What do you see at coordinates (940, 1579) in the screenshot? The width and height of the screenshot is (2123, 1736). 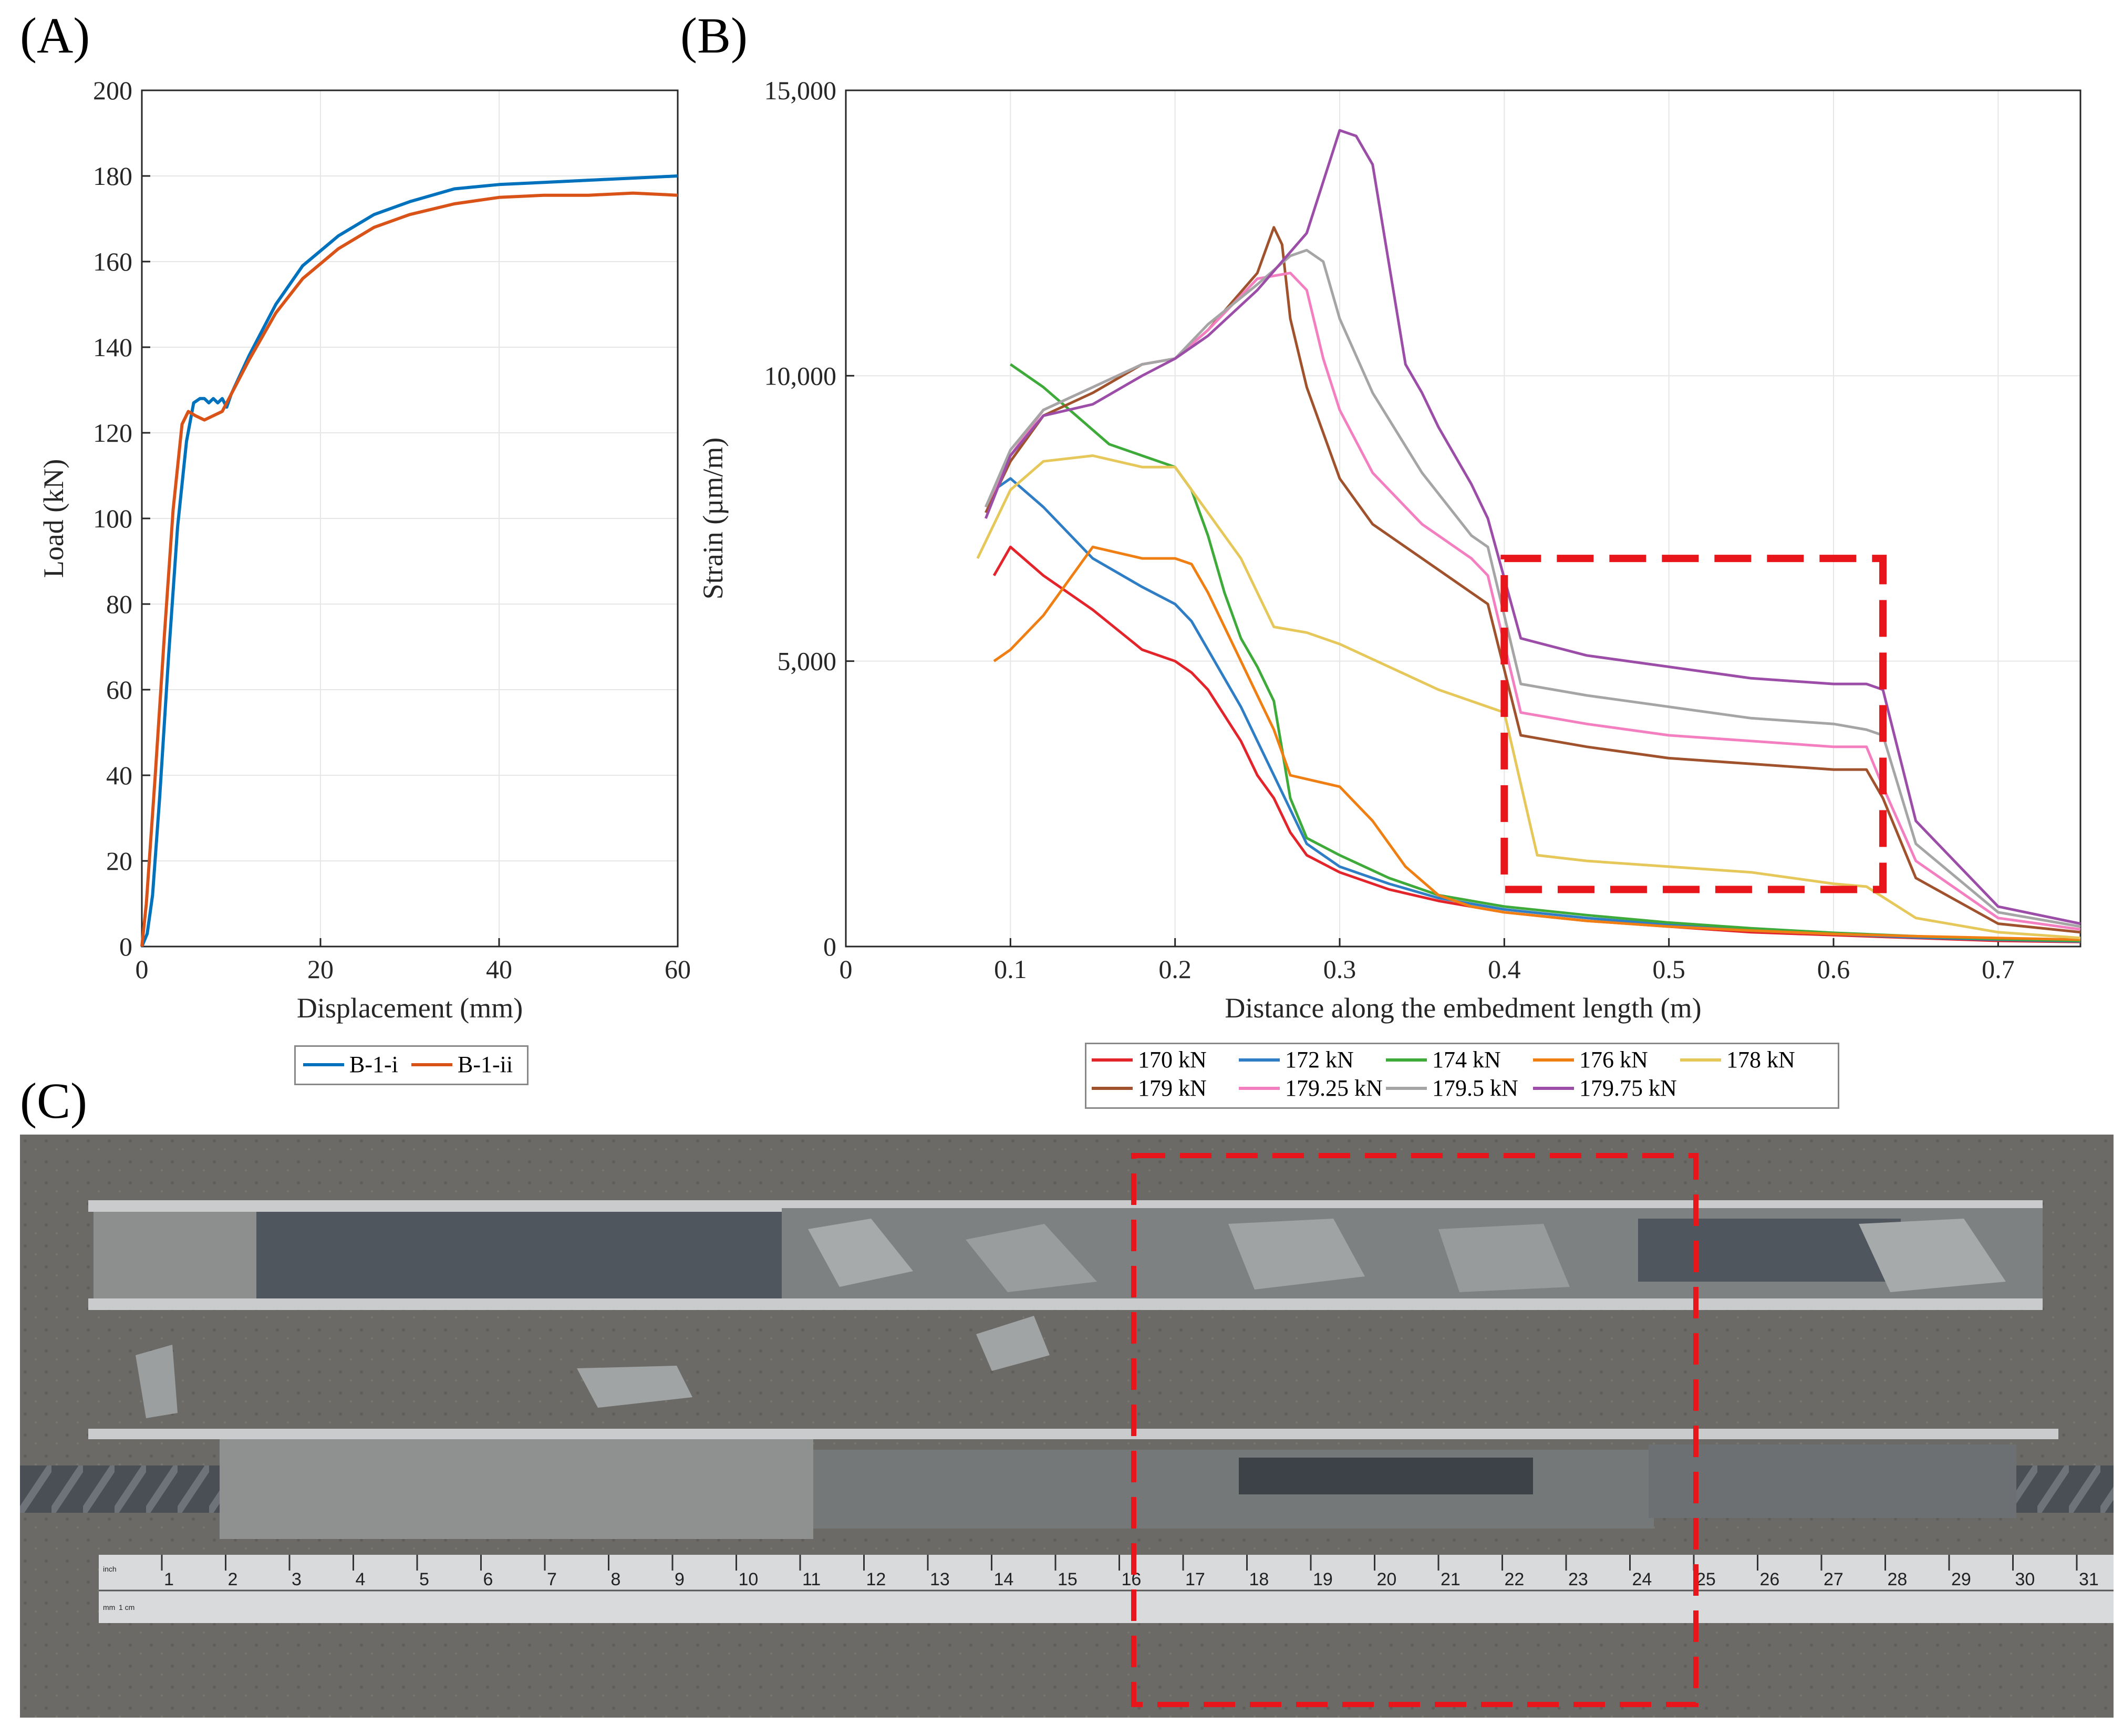 I see `ruler-number-12: 13` at bounding box center [940, 1579].